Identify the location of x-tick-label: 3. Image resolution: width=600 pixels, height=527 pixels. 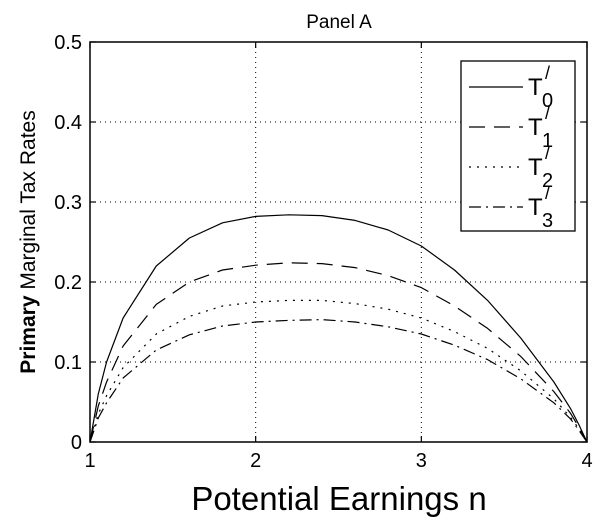
(421, 461).